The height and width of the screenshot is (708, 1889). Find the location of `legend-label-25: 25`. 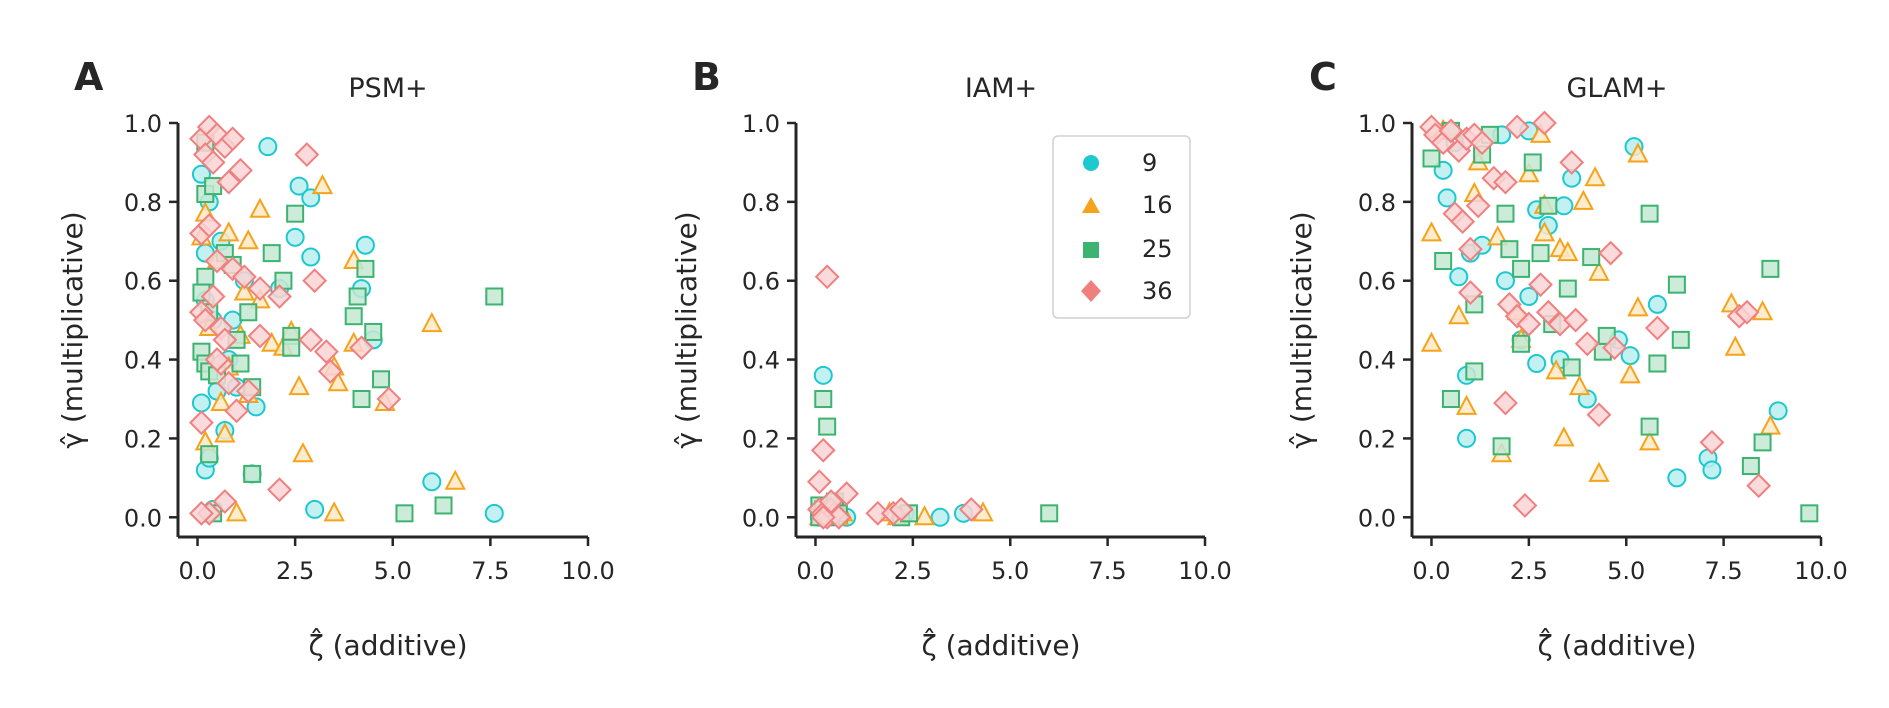

legend-label-25: 25 is located at coordinates (1157, 249).